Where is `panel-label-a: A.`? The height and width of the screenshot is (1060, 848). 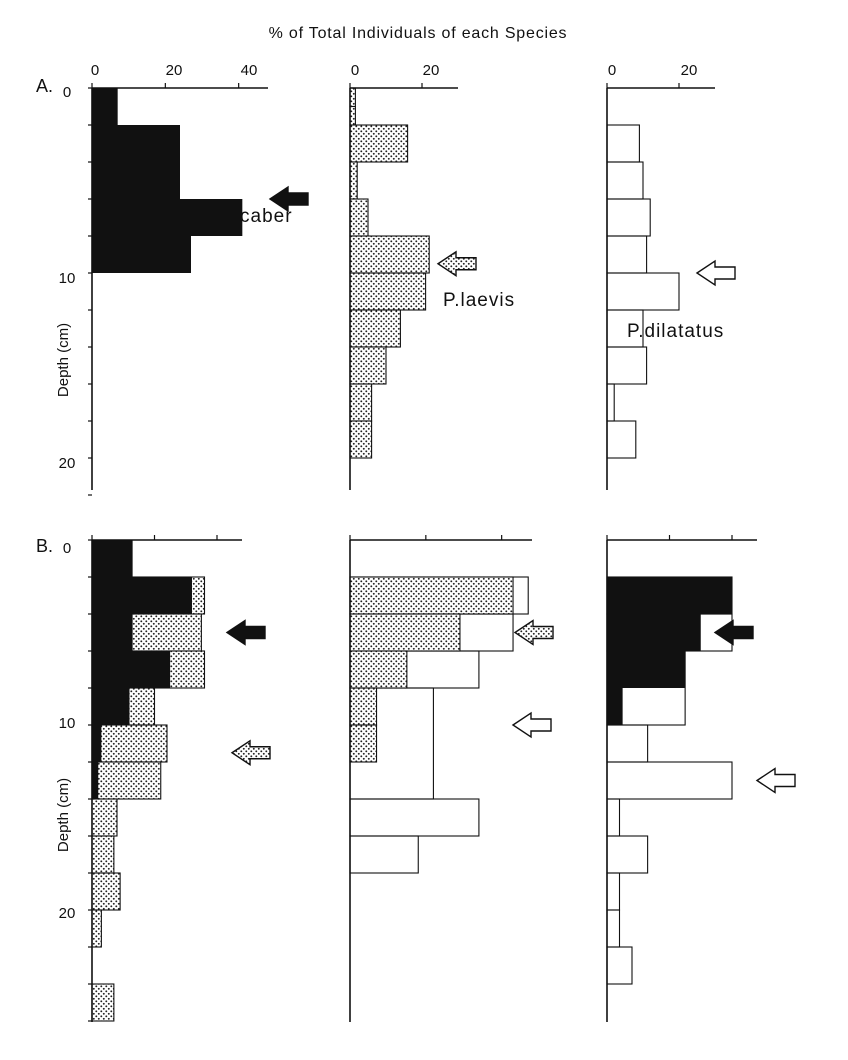 panel-label-a: A. is located at coordinates (44, 86).